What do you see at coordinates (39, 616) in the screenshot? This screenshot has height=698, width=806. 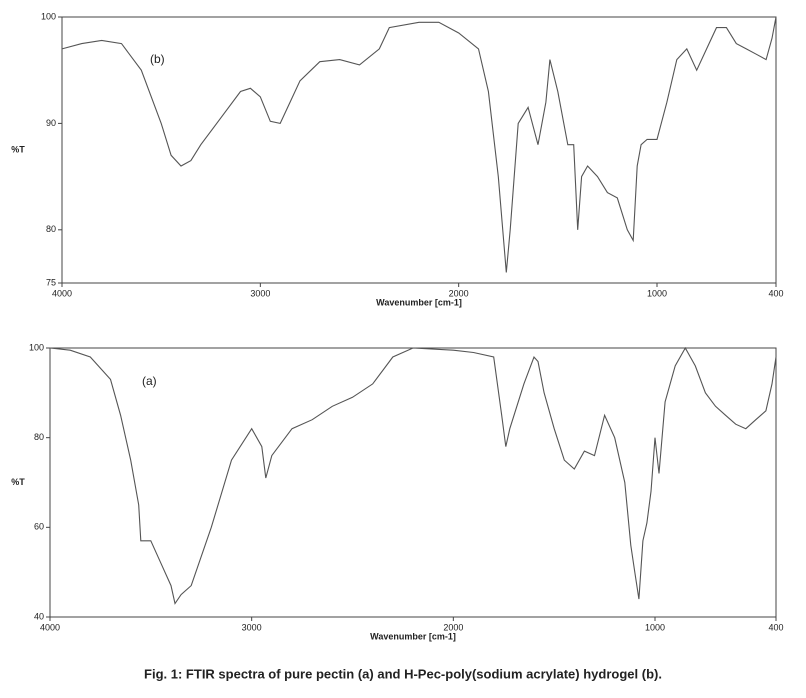 I see `y-tick-label: 40` at bounding box center [39, 616].